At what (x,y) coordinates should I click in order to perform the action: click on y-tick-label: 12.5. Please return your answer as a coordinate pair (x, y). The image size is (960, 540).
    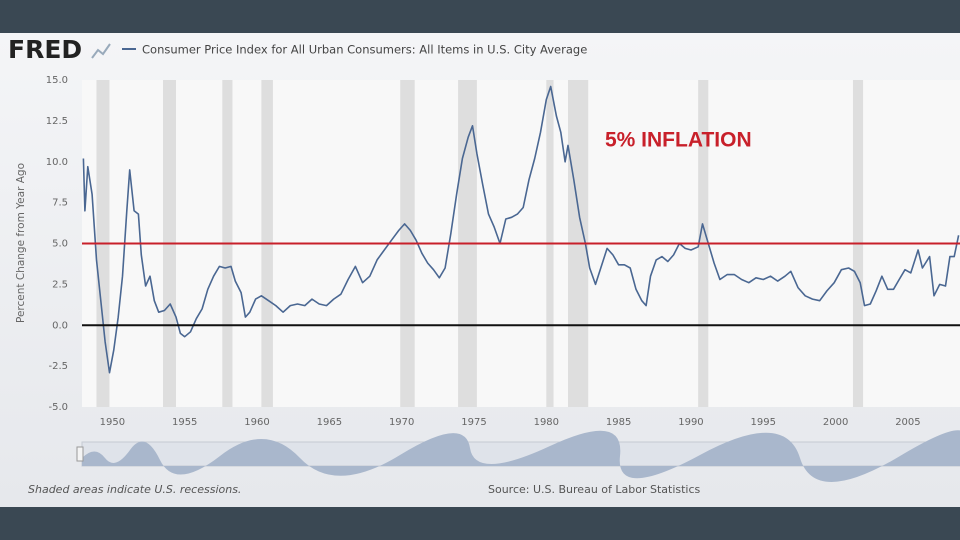
    Looking at the image, I should click on (57, 121).